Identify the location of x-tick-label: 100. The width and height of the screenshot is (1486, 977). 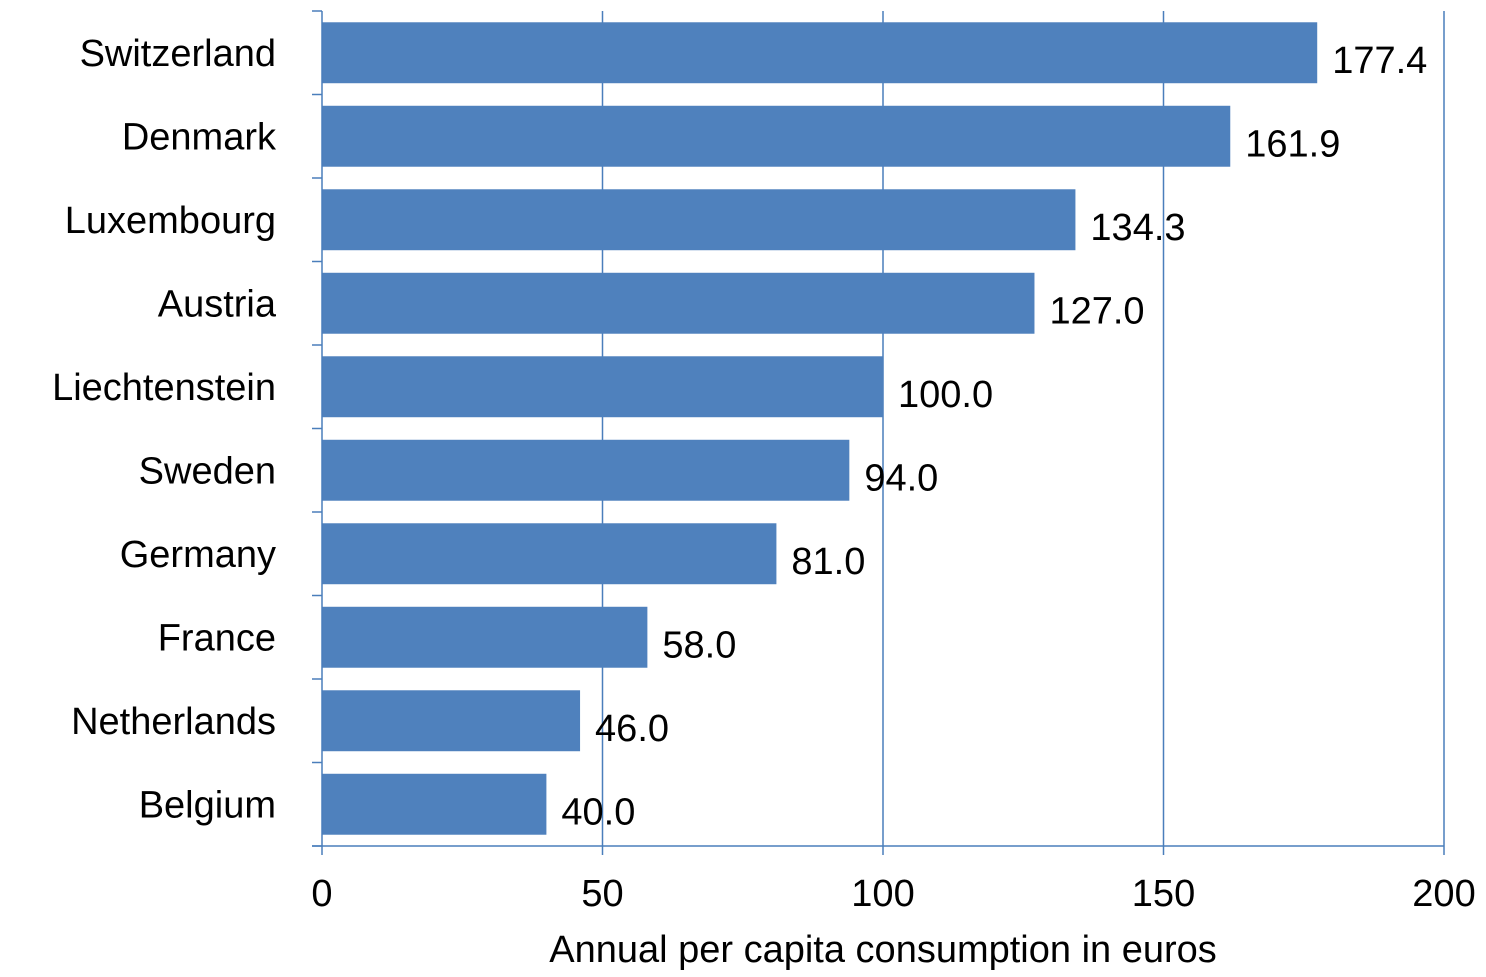
(882, 894).